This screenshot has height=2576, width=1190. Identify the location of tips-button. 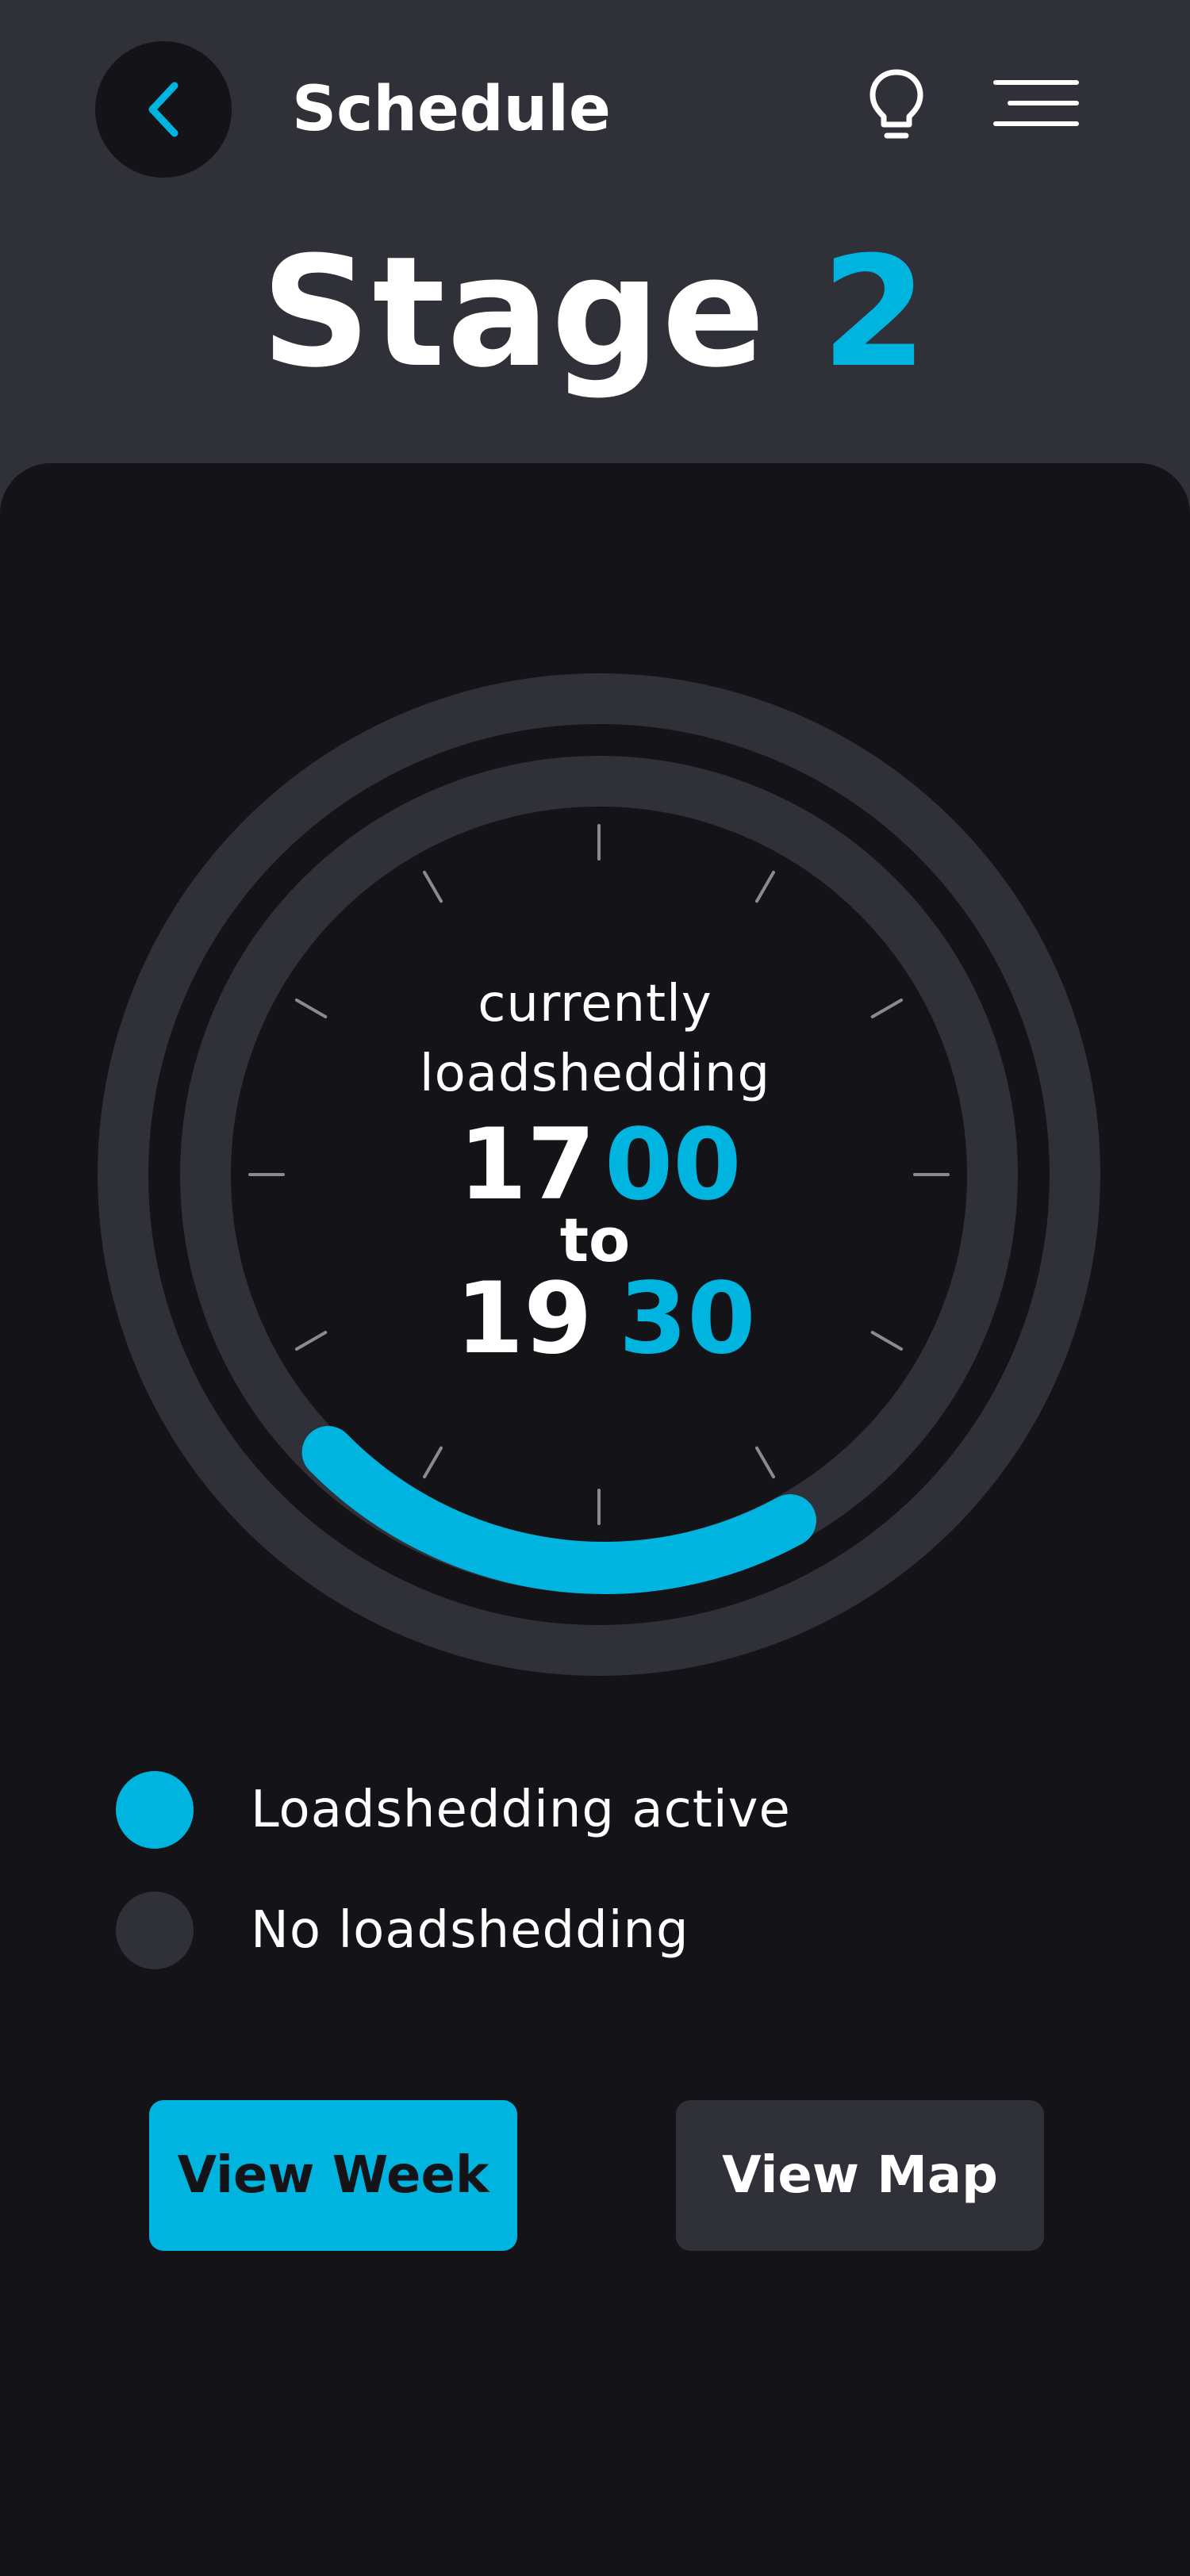
(896, 107).